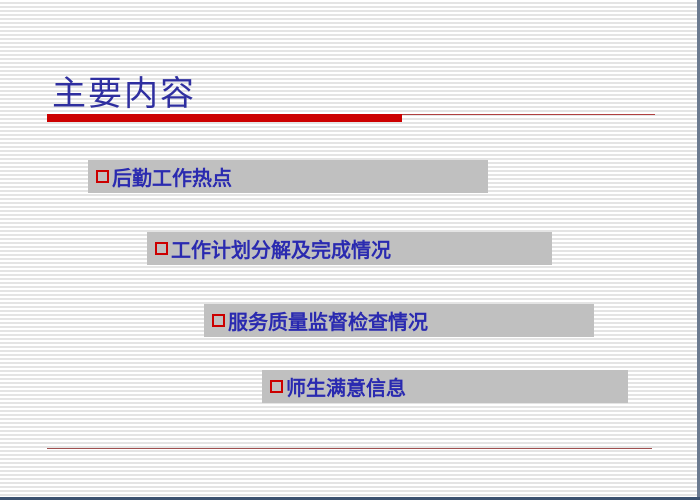 This screenshot has width=700, height=500. I want to click on agenda-item-label: 服务质量监督检查情况, so click(328, 322).